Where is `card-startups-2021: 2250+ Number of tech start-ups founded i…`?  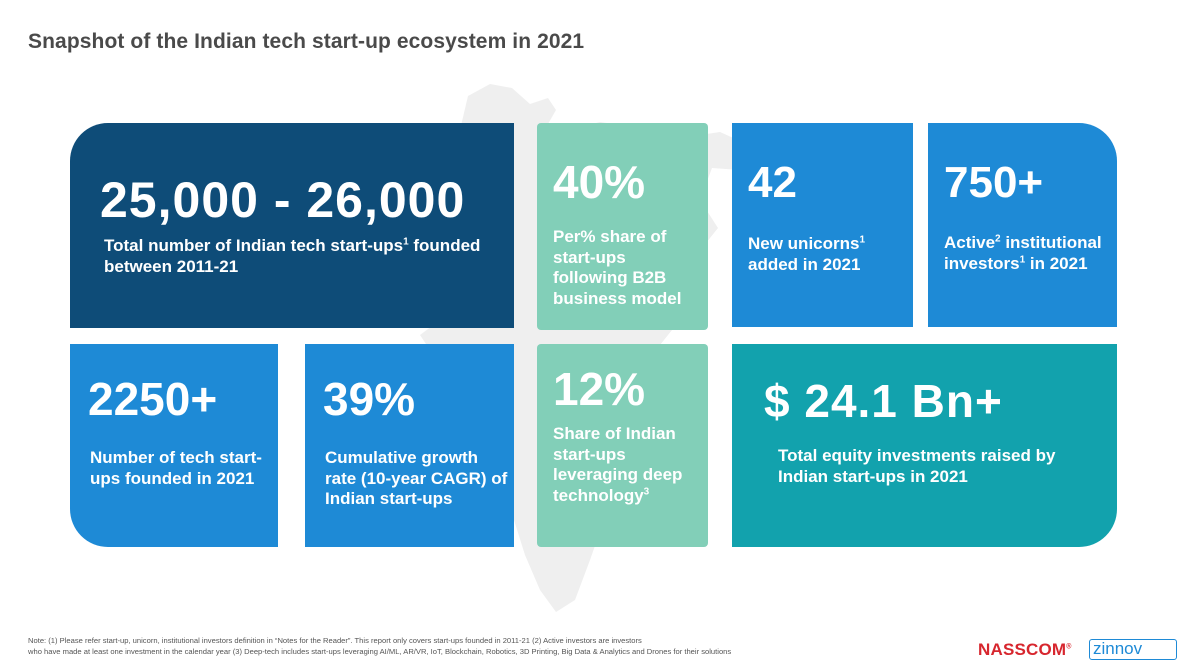
card-startups-2021: 2250+ Number of tech start-ups founded i… is located at coordinates (174, 445).